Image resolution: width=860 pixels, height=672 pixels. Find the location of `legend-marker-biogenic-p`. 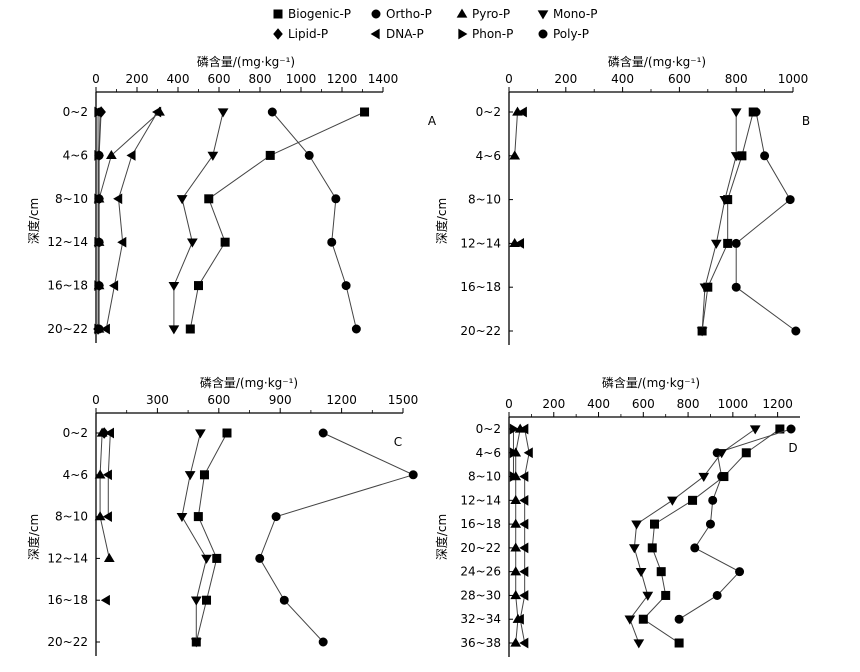

legend-marker-biogenic-p is located at coordinates (278, 14).